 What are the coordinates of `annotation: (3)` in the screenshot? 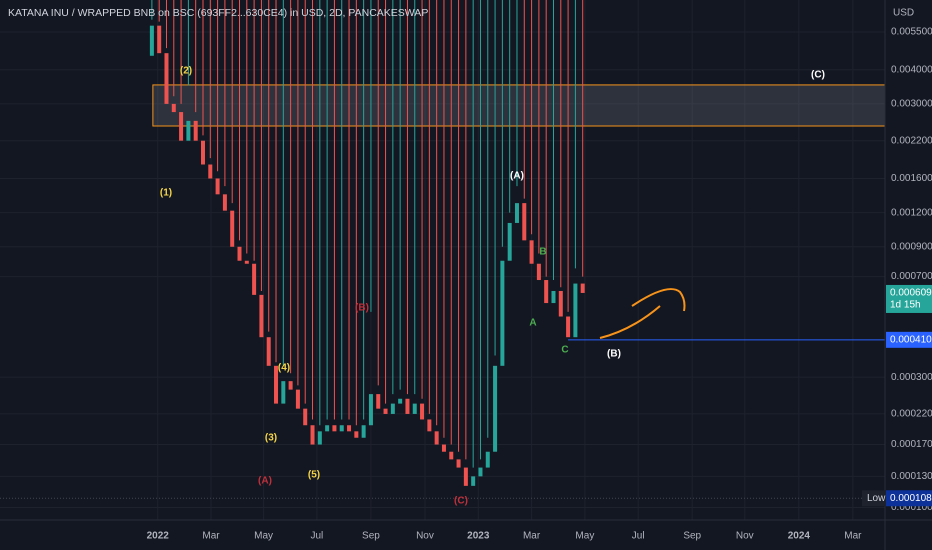 It's located at (271, 438).